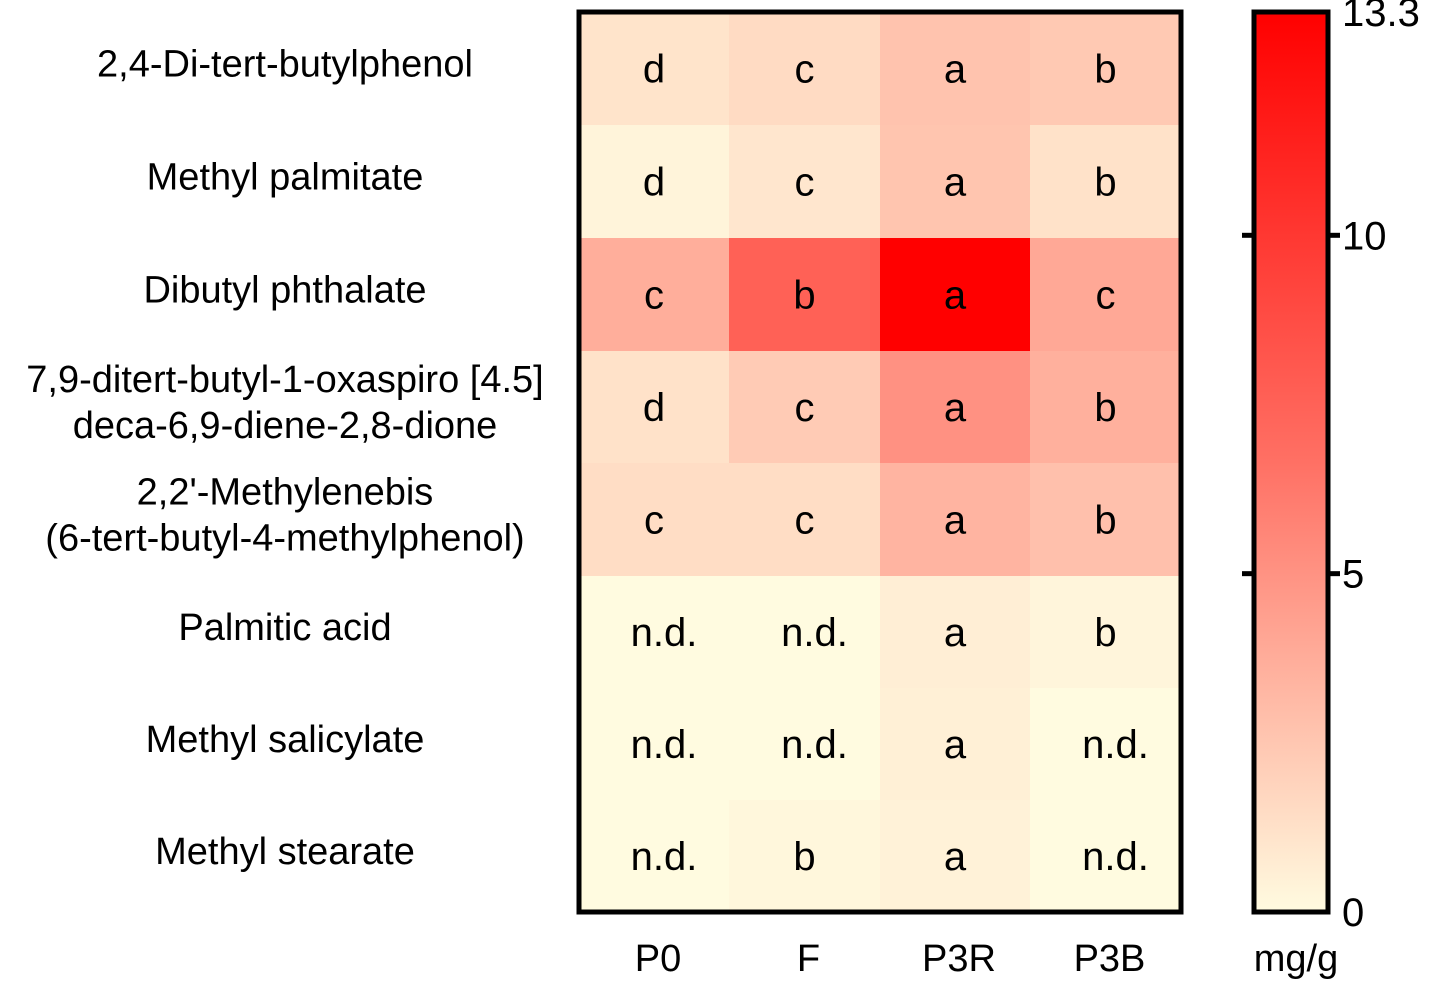  I want to click on column-label: P3B, so click(1110, 959).